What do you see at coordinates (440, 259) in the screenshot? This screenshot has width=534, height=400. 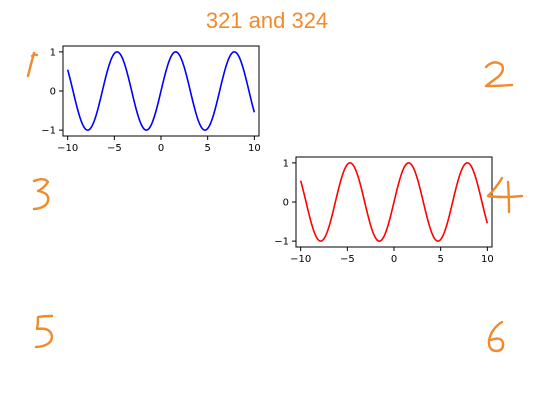 I see `x-tick-label-324: 5` at bounding box center [440, 259].